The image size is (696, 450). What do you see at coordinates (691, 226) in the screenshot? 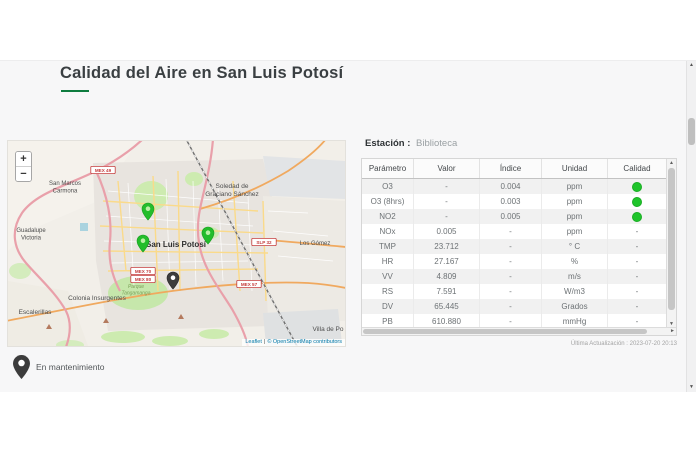
I see `page-scrollbar: ▲ ▼` at bounding box center [691, 226].